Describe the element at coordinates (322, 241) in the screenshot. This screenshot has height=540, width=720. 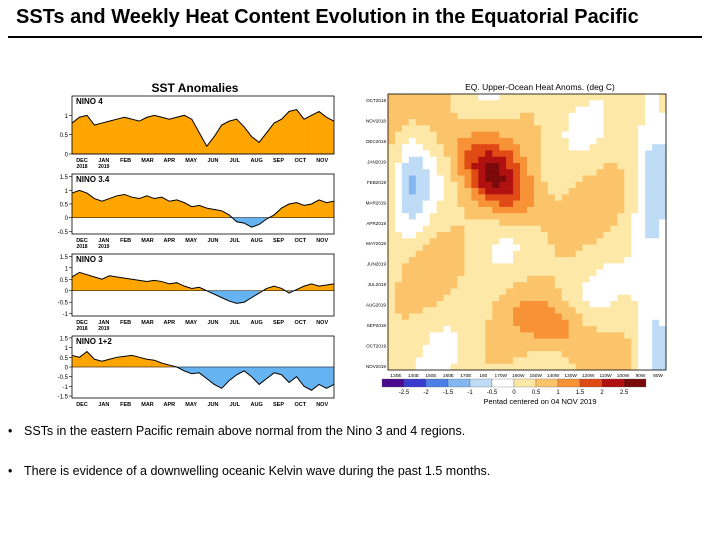
I see `month-label: NOV` at that location.